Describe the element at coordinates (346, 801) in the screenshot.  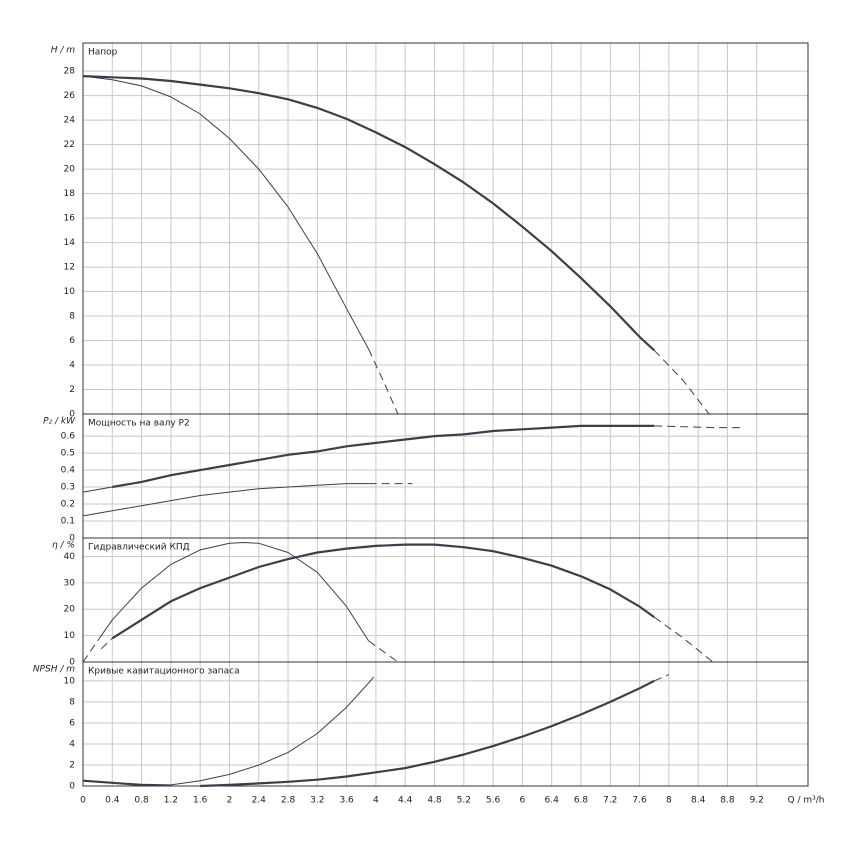
I see `x-tick-label: 3.6` at that location.